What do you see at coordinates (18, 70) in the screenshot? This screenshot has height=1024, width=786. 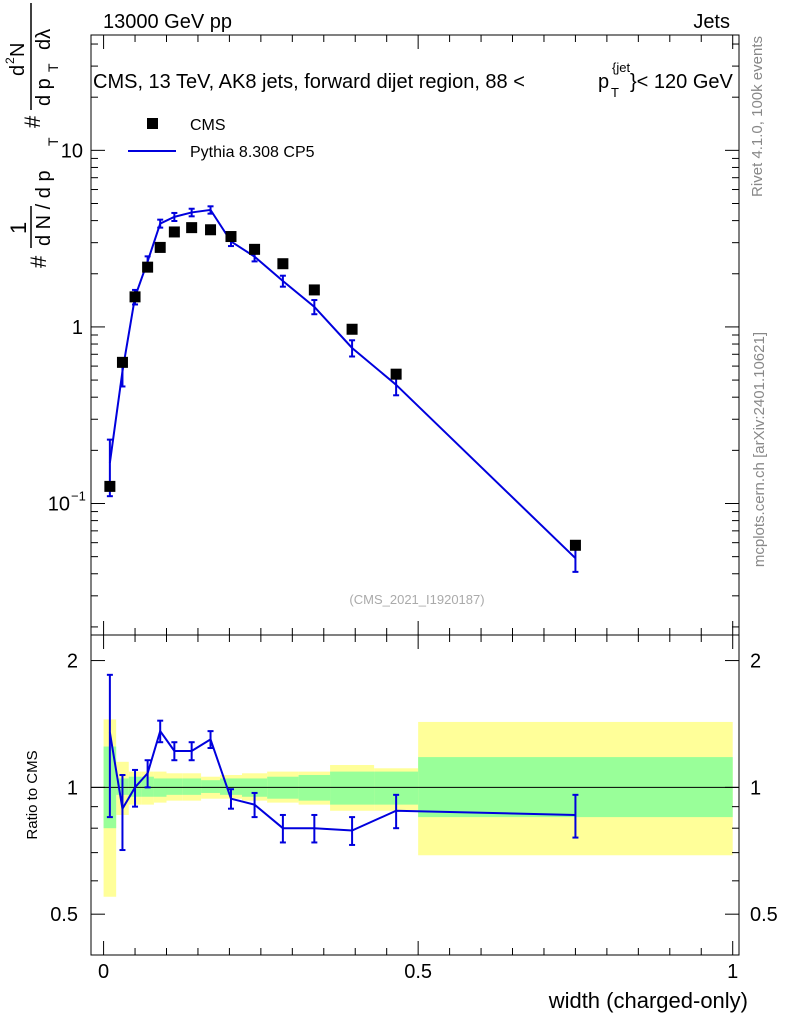 I see `ylabel-d2n-d: d` at bounding box center [18, 70].